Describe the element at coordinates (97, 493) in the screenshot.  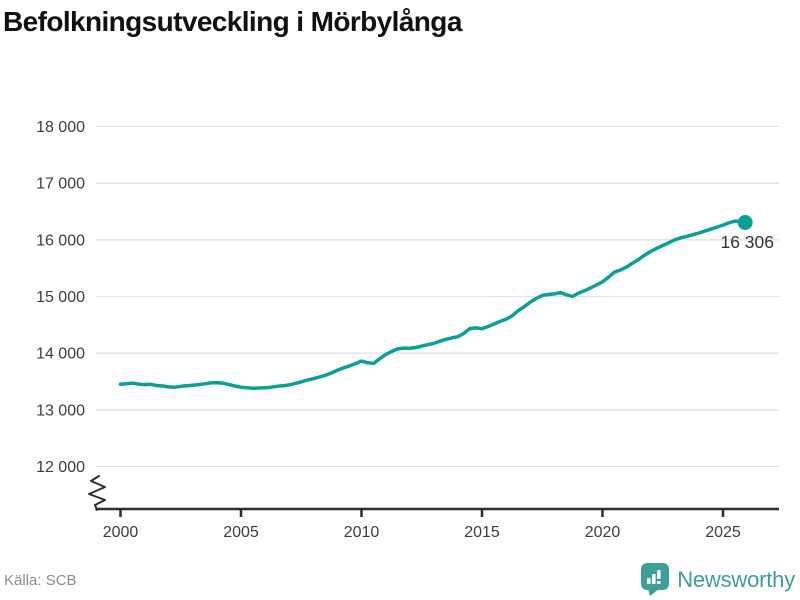
I see `y-axis-break-icon` at that location.